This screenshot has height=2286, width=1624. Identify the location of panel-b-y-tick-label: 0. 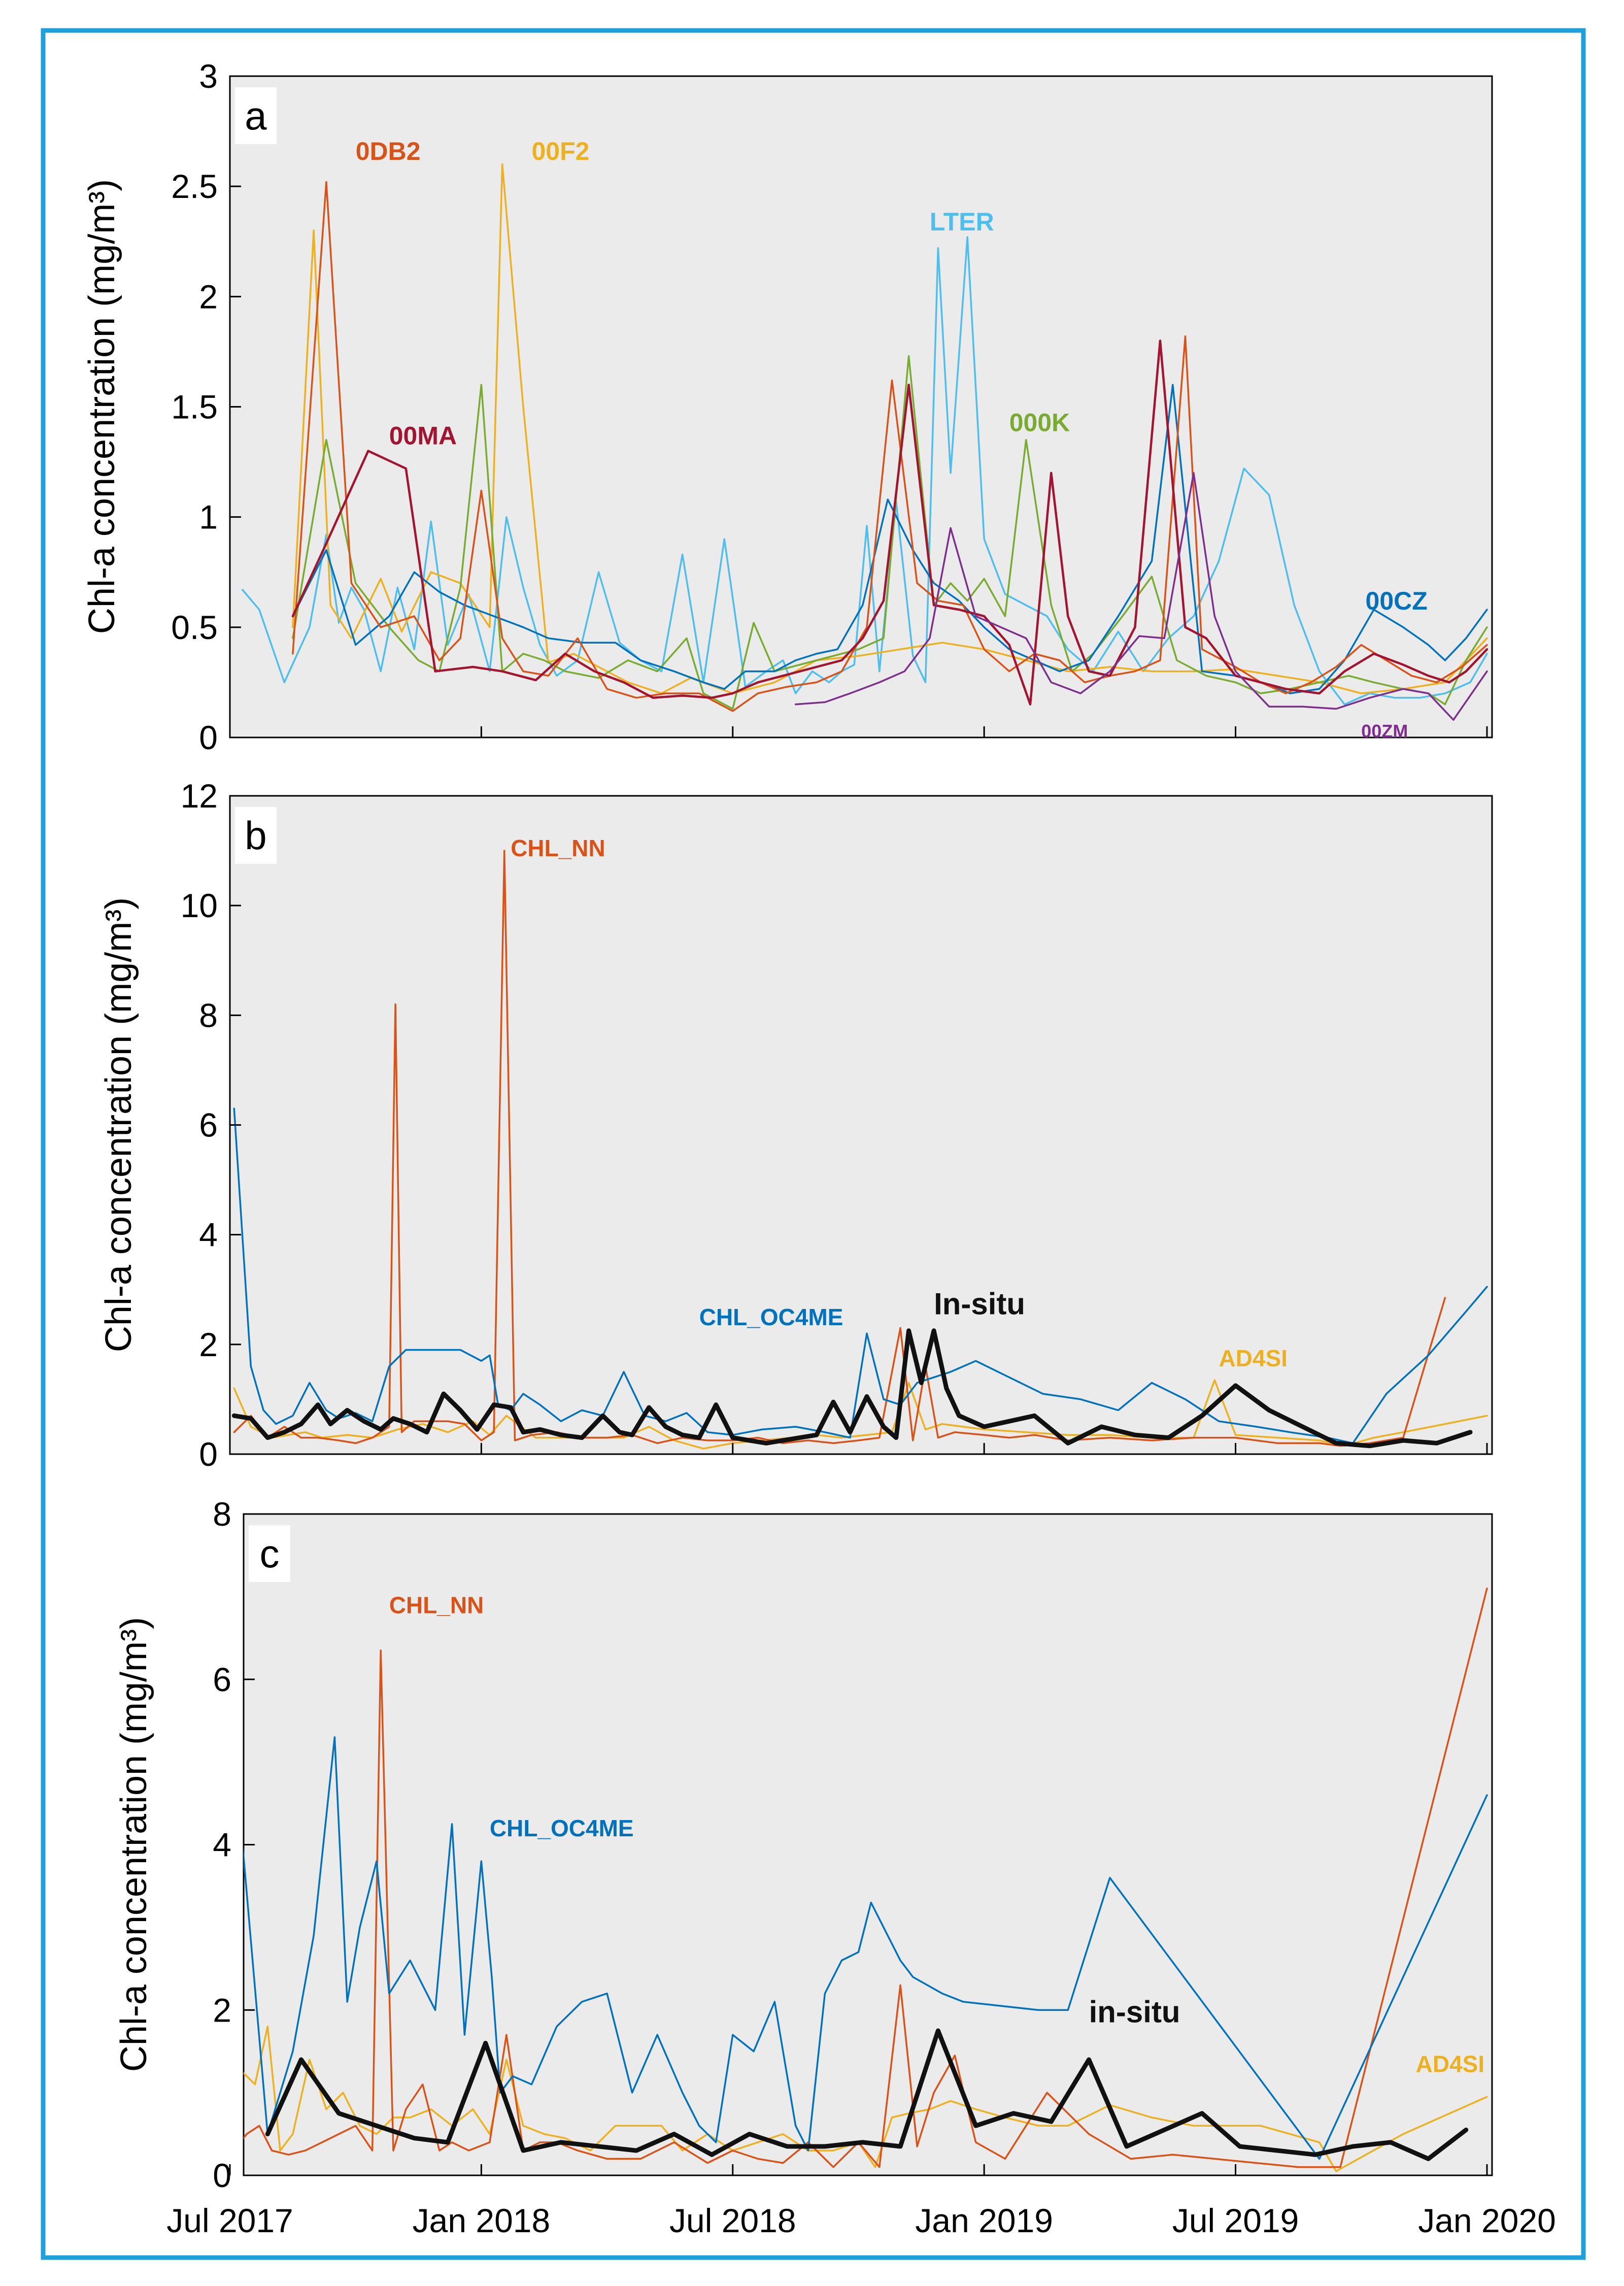
(208, 1454).